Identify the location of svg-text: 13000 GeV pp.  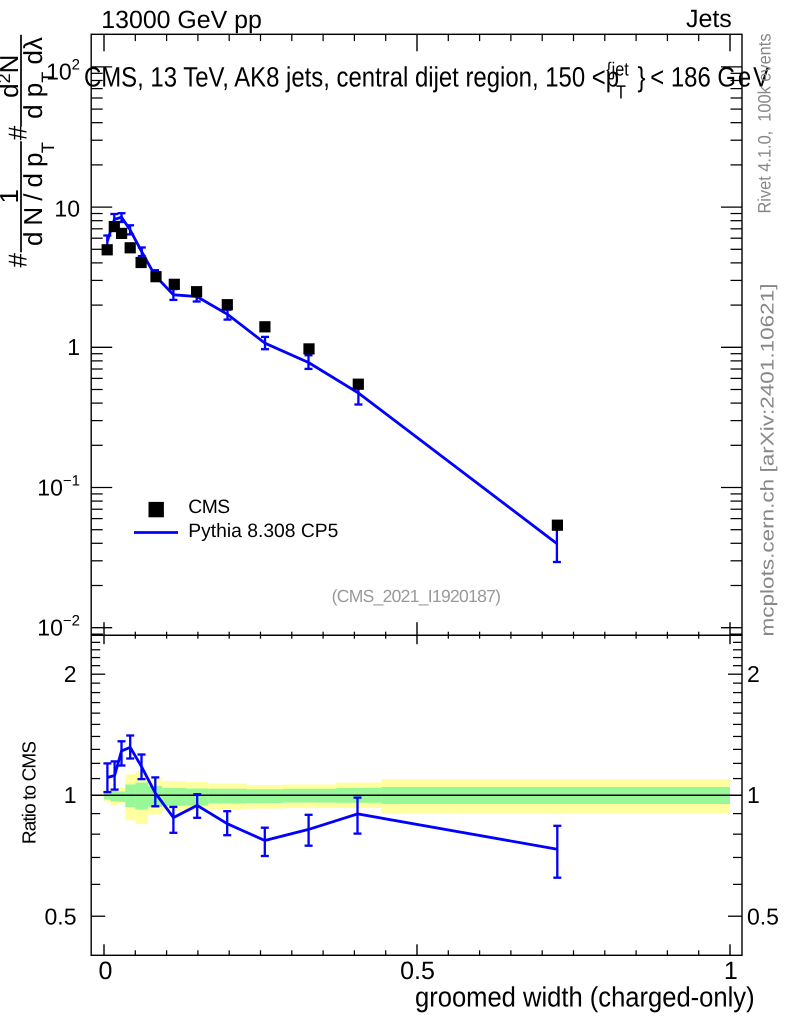
(181, 20).